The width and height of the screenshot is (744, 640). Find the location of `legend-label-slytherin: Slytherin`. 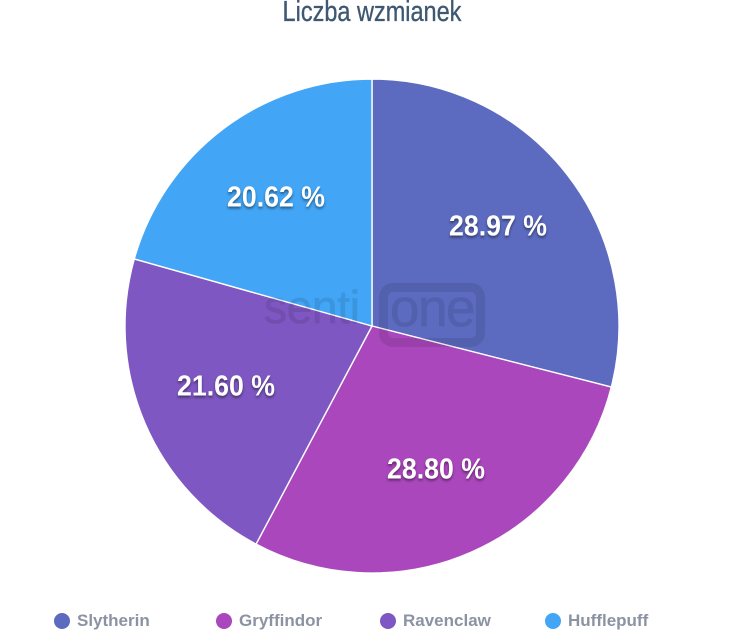

legend-label-slytherin: Slytherin is located at coordinates (113, 620).